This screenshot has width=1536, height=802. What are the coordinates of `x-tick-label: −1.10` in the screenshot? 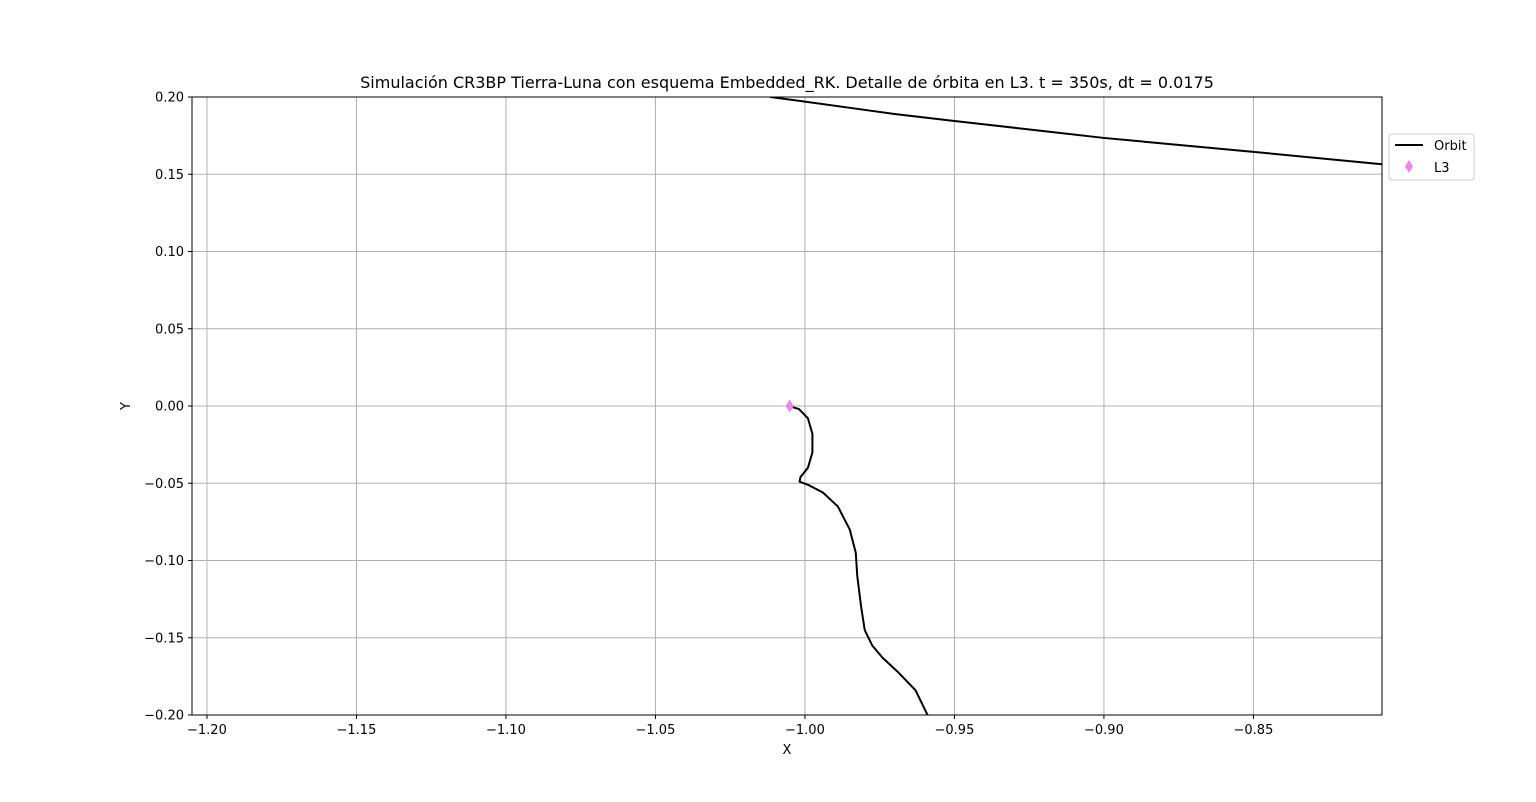 It's located at (506, 730).